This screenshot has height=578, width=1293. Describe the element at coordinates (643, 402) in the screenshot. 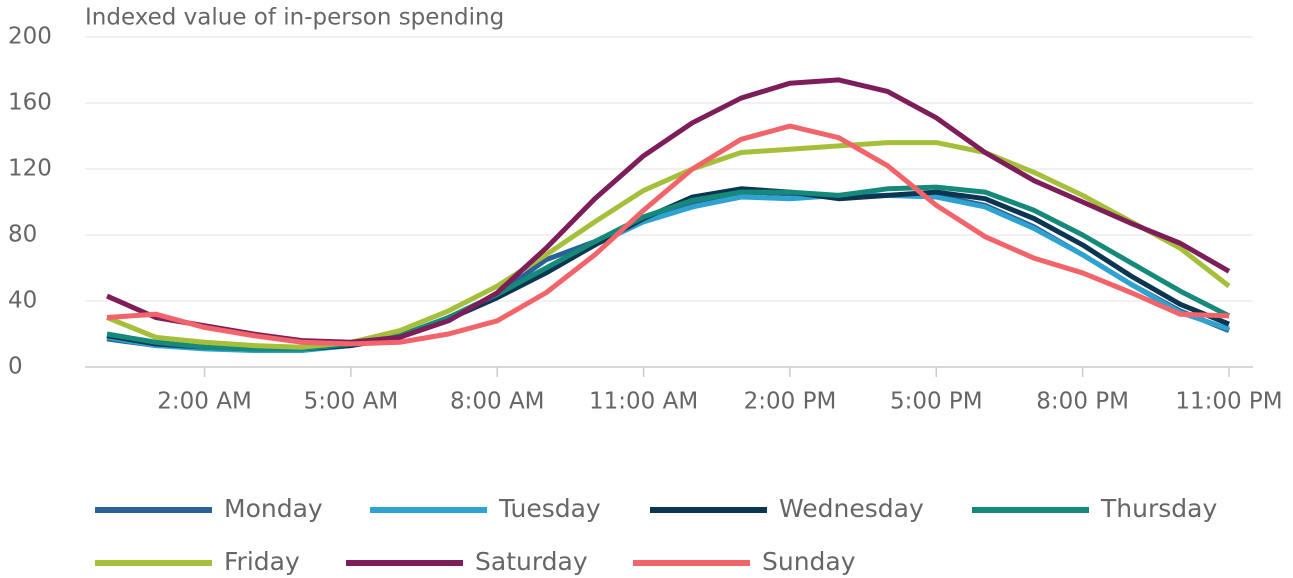

I see `x-tick-label: 11:00 AM` at that location.